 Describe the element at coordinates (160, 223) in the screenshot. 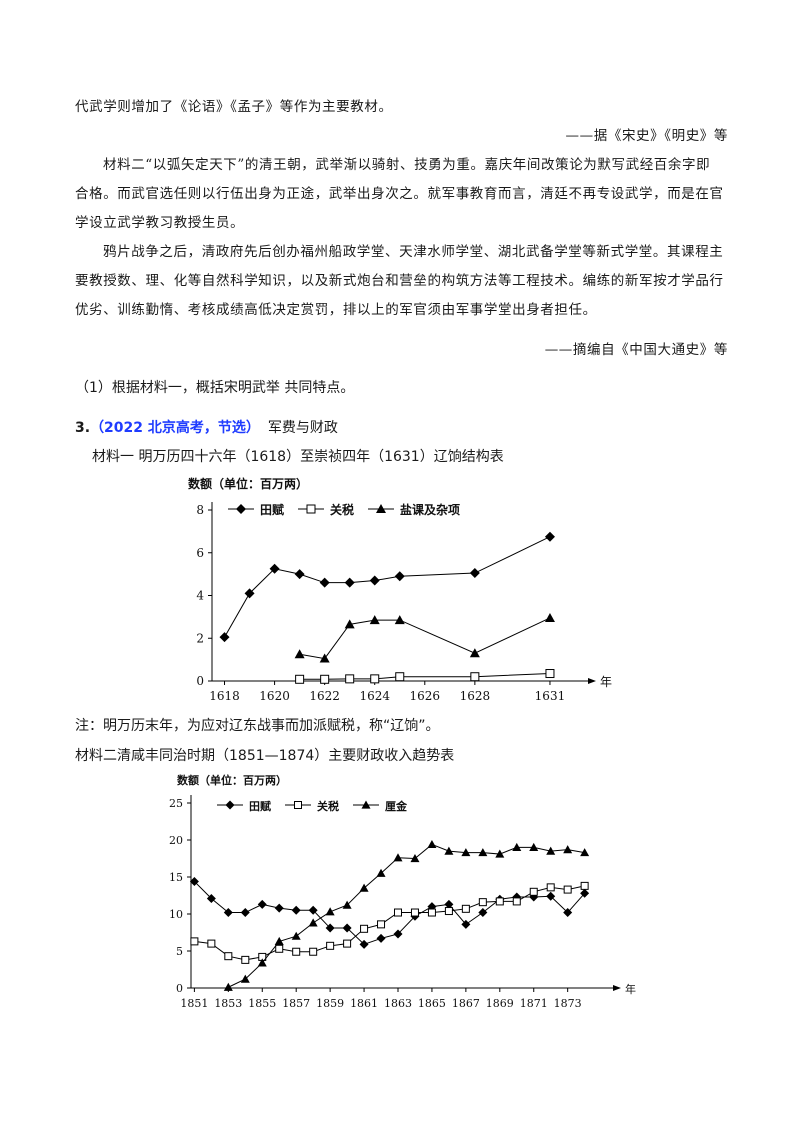

I see `text-line: 学设立武学教习教授生员。` at that location.